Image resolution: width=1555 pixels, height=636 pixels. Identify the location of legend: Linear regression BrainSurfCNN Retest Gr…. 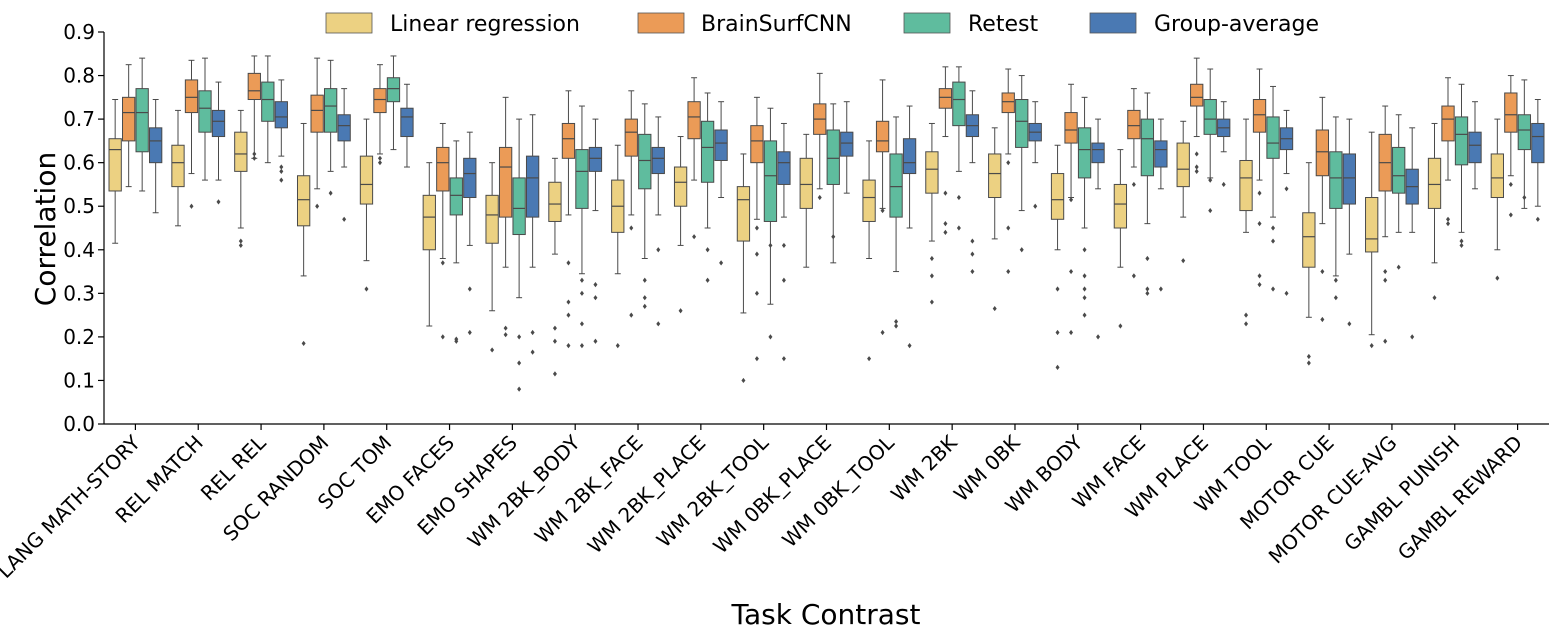
(822, 24).